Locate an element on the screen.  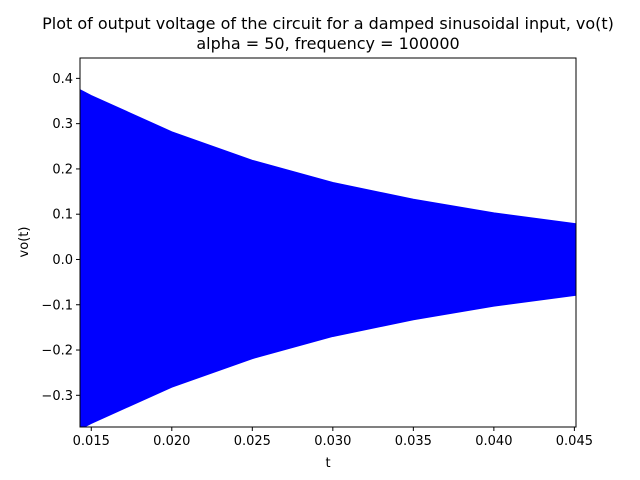
y-tick-label: −0.3 is located at coordinates (57, 396).